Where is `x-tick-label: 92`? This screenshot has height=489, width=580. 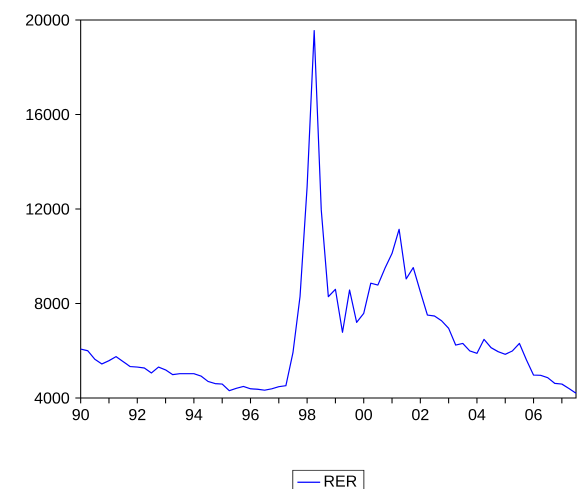
x-tick-label: 92 is located at coordinates (137, 414).